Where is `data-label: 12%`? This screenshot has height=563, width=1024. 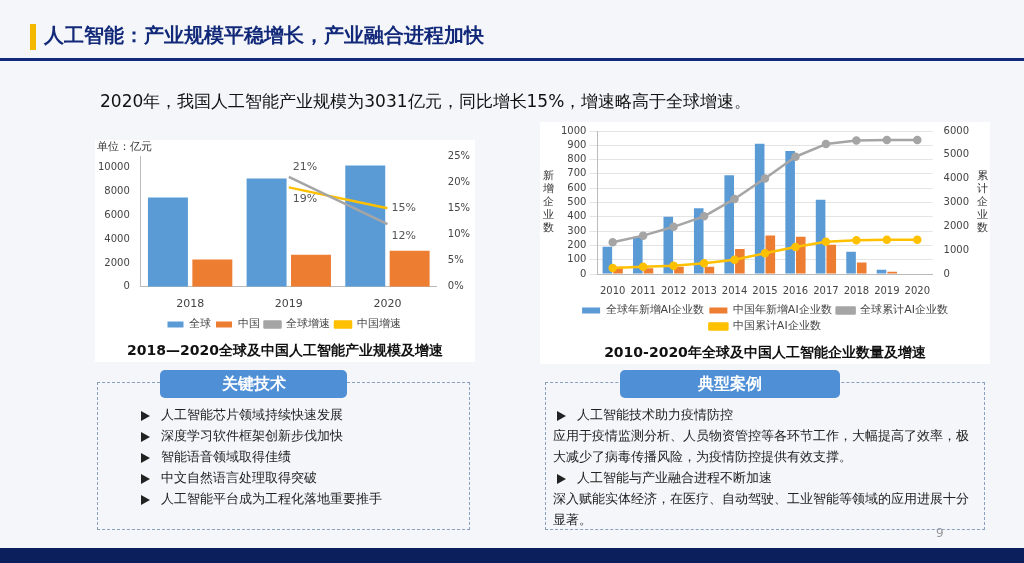
data-label: 12% is located at coordinates (403, 235).